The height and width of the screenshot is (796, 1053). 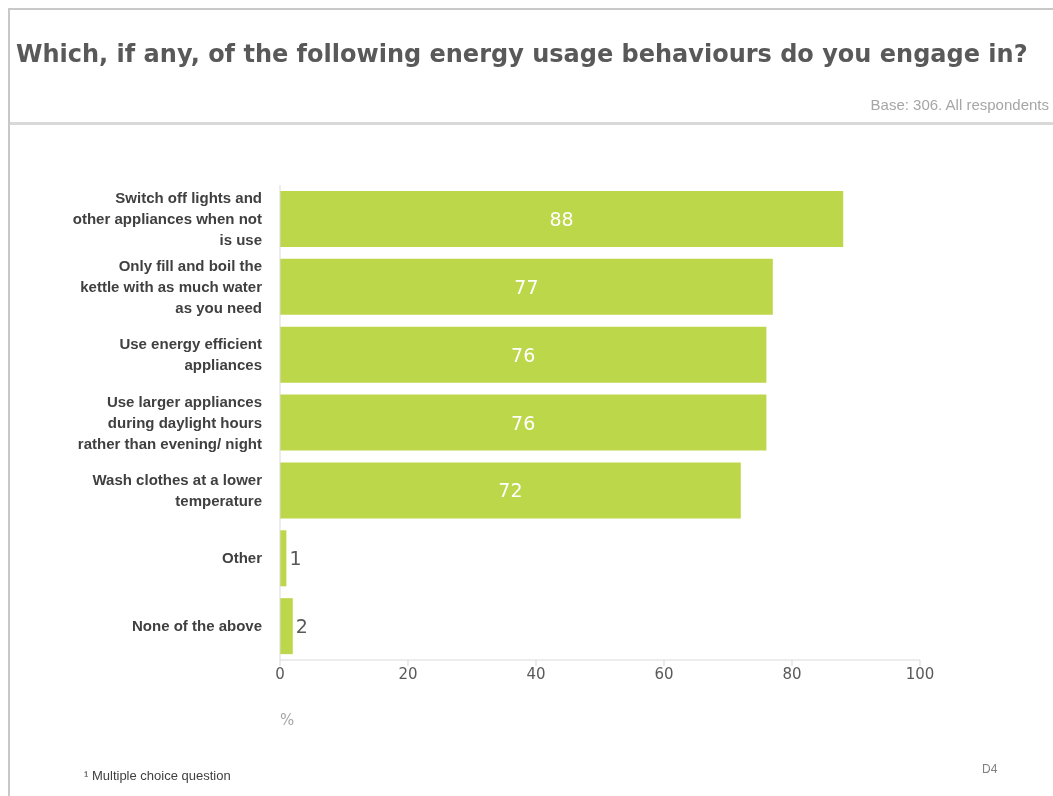 What do you see at coordinates (190, 354) in the screenshot?
I see `y-tick-label: Use energy efficient appliances` at bounding box center [190, 354].